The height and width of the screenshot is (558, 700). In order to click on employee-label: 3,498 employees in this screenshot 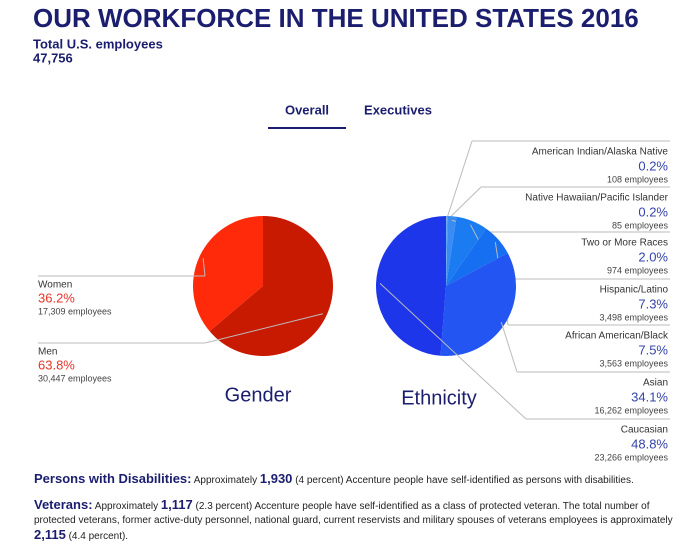, I will do `click(633, 317)`.